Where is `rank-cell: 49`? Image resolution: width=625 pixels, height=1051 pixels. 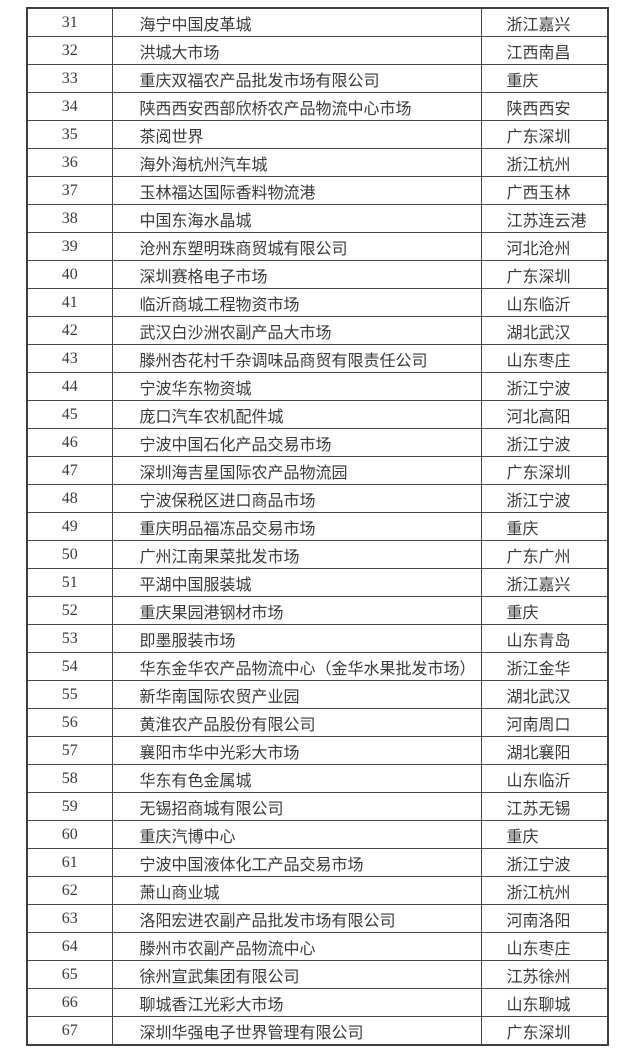 rank-cell: 49 is located at coordinates (69, 526).